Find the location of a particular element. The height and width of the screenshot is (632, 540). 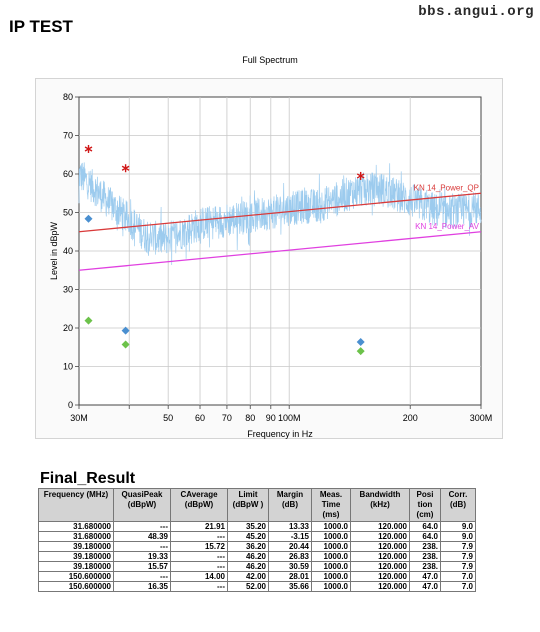

x-axis-title: Frequency in Hz is located at coordinates (280, 434).